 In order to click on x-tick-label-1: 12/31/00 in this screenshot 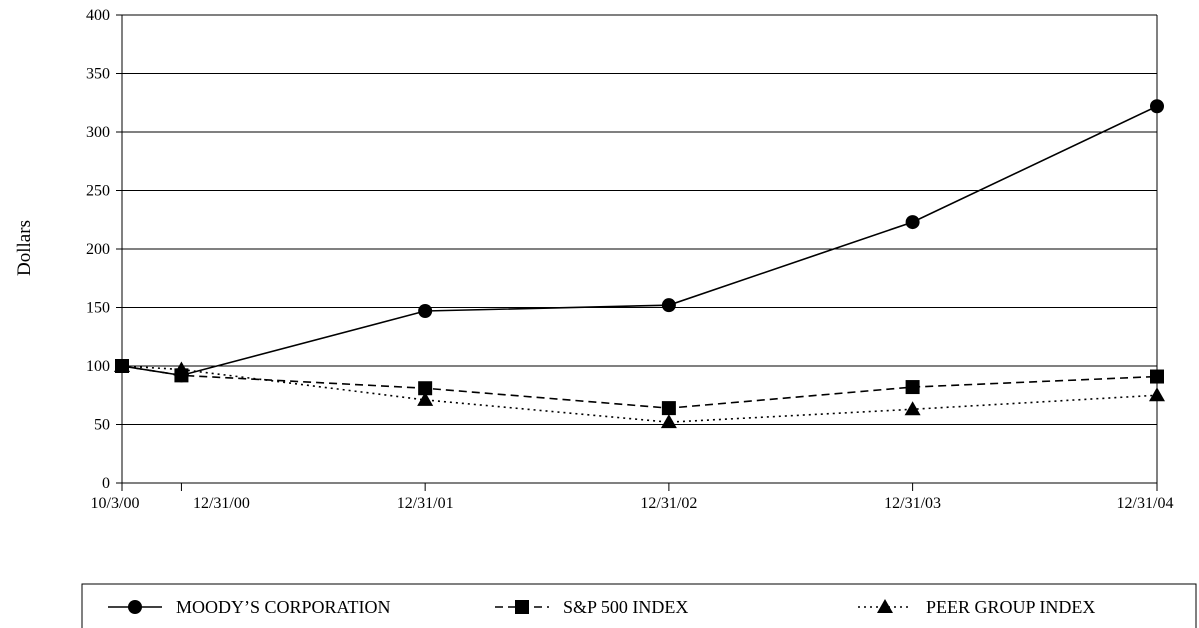, I will do `click(221, 503)`.